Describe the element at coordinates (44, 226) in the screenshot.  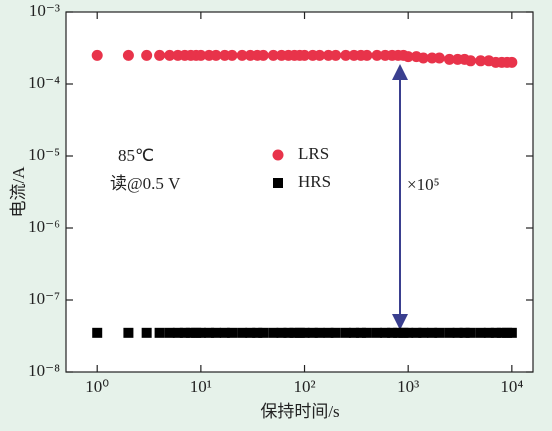
I see `y-tick-label: 10⁻⁶` at that location.